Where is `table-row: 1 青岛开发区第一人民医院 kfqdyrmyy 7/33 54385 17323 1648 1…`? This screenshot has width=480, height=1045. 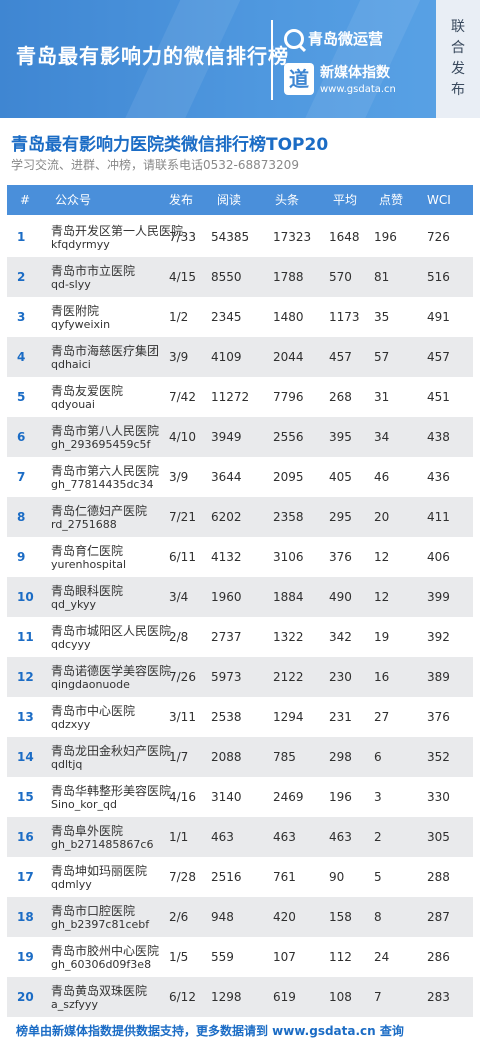 table-row: 1 青岛开发区第一人民医院 kfqdyrmyy 7/33 54385 17323 1648 1… is located at coordinates (240, 237).